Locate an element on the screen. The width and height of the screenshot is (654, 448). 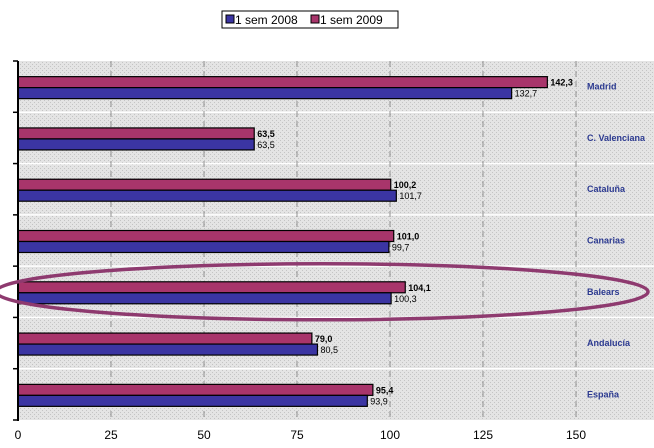
value-label-2009: 104,1 is located at coordinates (419, 288).